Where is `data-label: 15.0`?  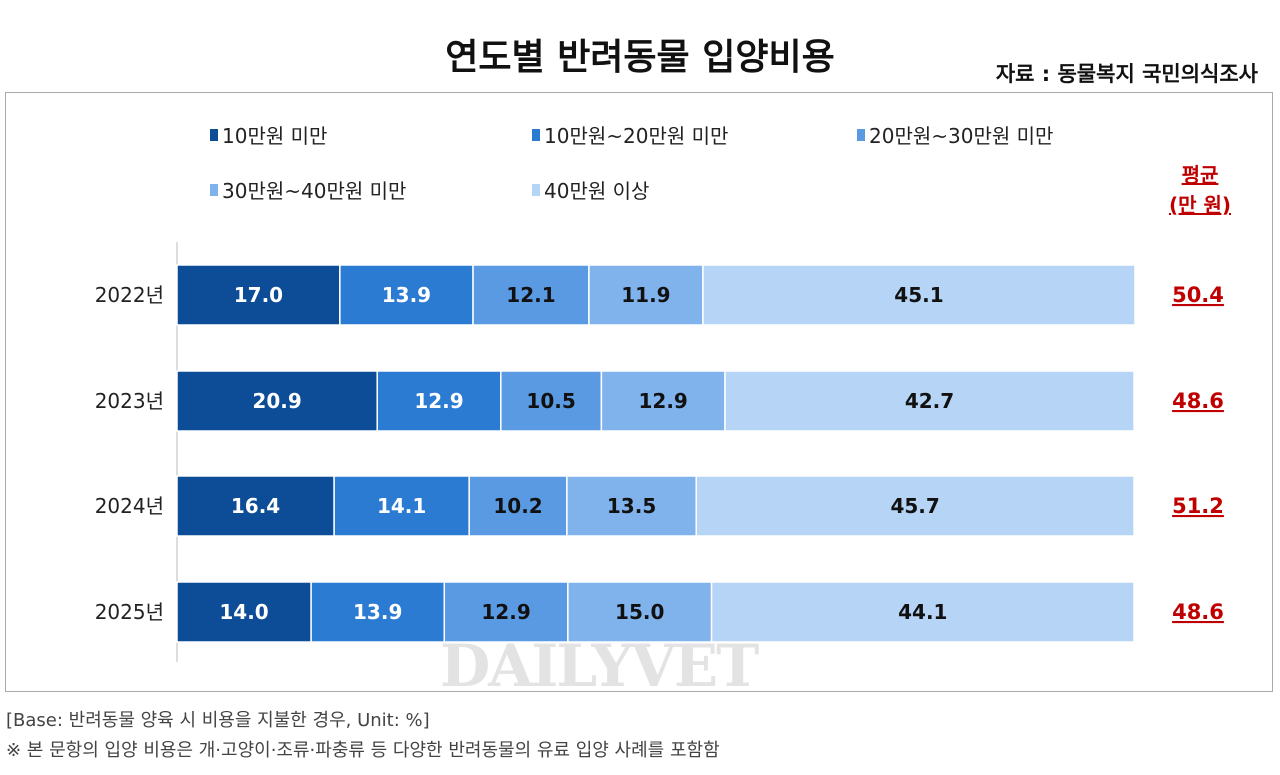
data-label: 15.0 is located at coordinates (639, 612).